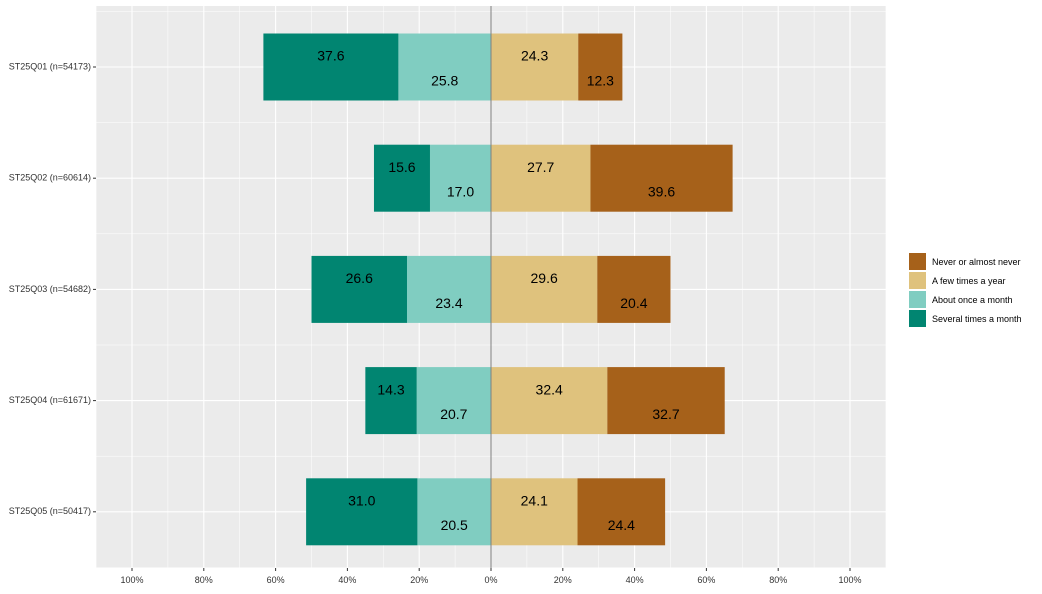  What do you see at coordinates (330, 56) in the screenshot?
I see `data-label: 37.6` at bounding box center [330, 56].